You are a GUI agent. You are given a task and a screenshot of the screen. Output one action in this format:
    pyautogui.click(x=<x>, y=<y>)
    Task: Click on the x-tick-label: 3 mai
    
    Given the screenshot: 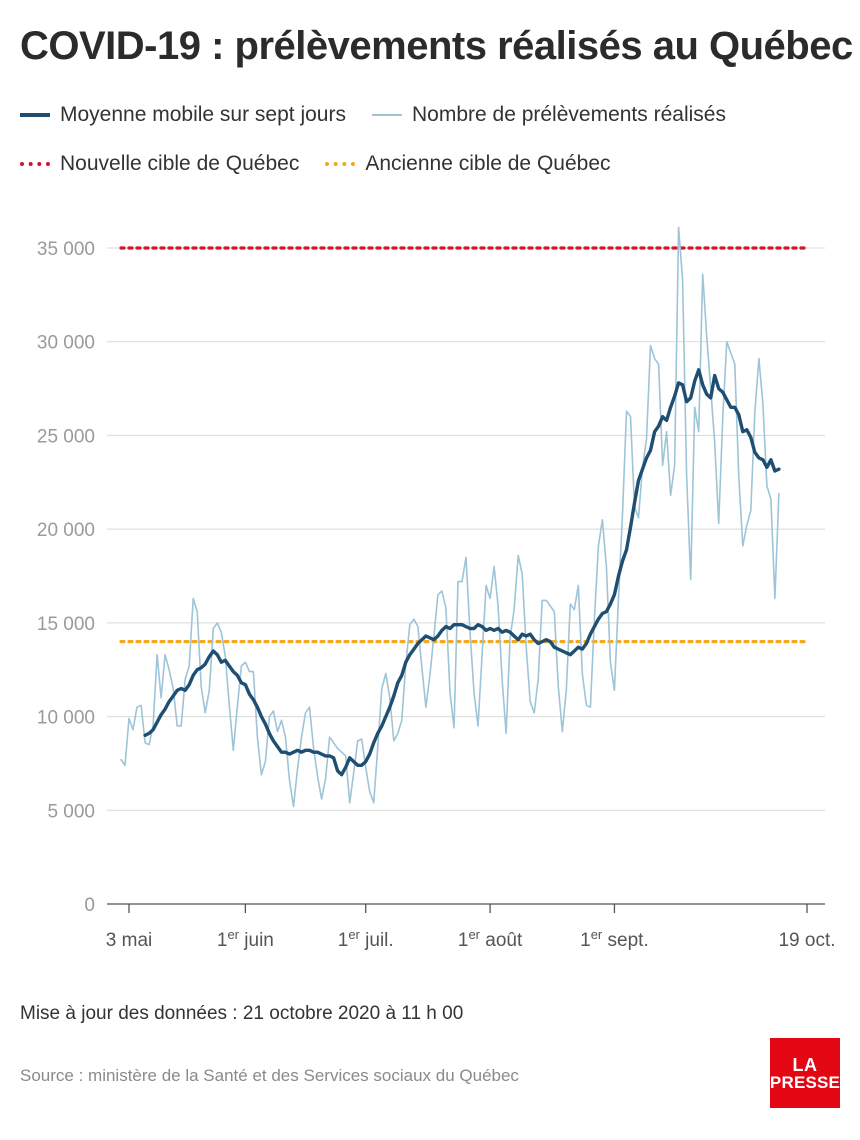 What is the action you would take?
    pyautogui.click(x=129, y=940)
    